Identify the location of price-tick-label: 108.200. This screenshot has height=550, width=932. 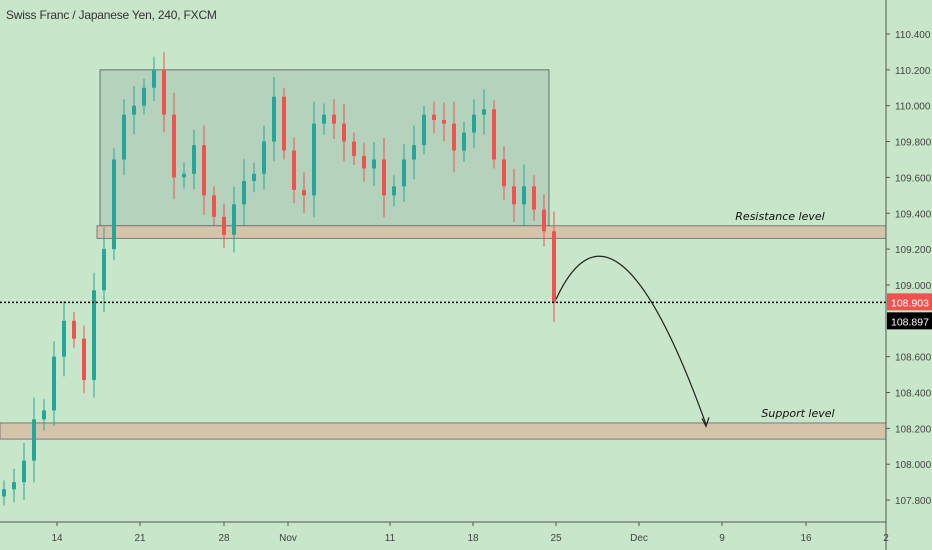
(913, 429).